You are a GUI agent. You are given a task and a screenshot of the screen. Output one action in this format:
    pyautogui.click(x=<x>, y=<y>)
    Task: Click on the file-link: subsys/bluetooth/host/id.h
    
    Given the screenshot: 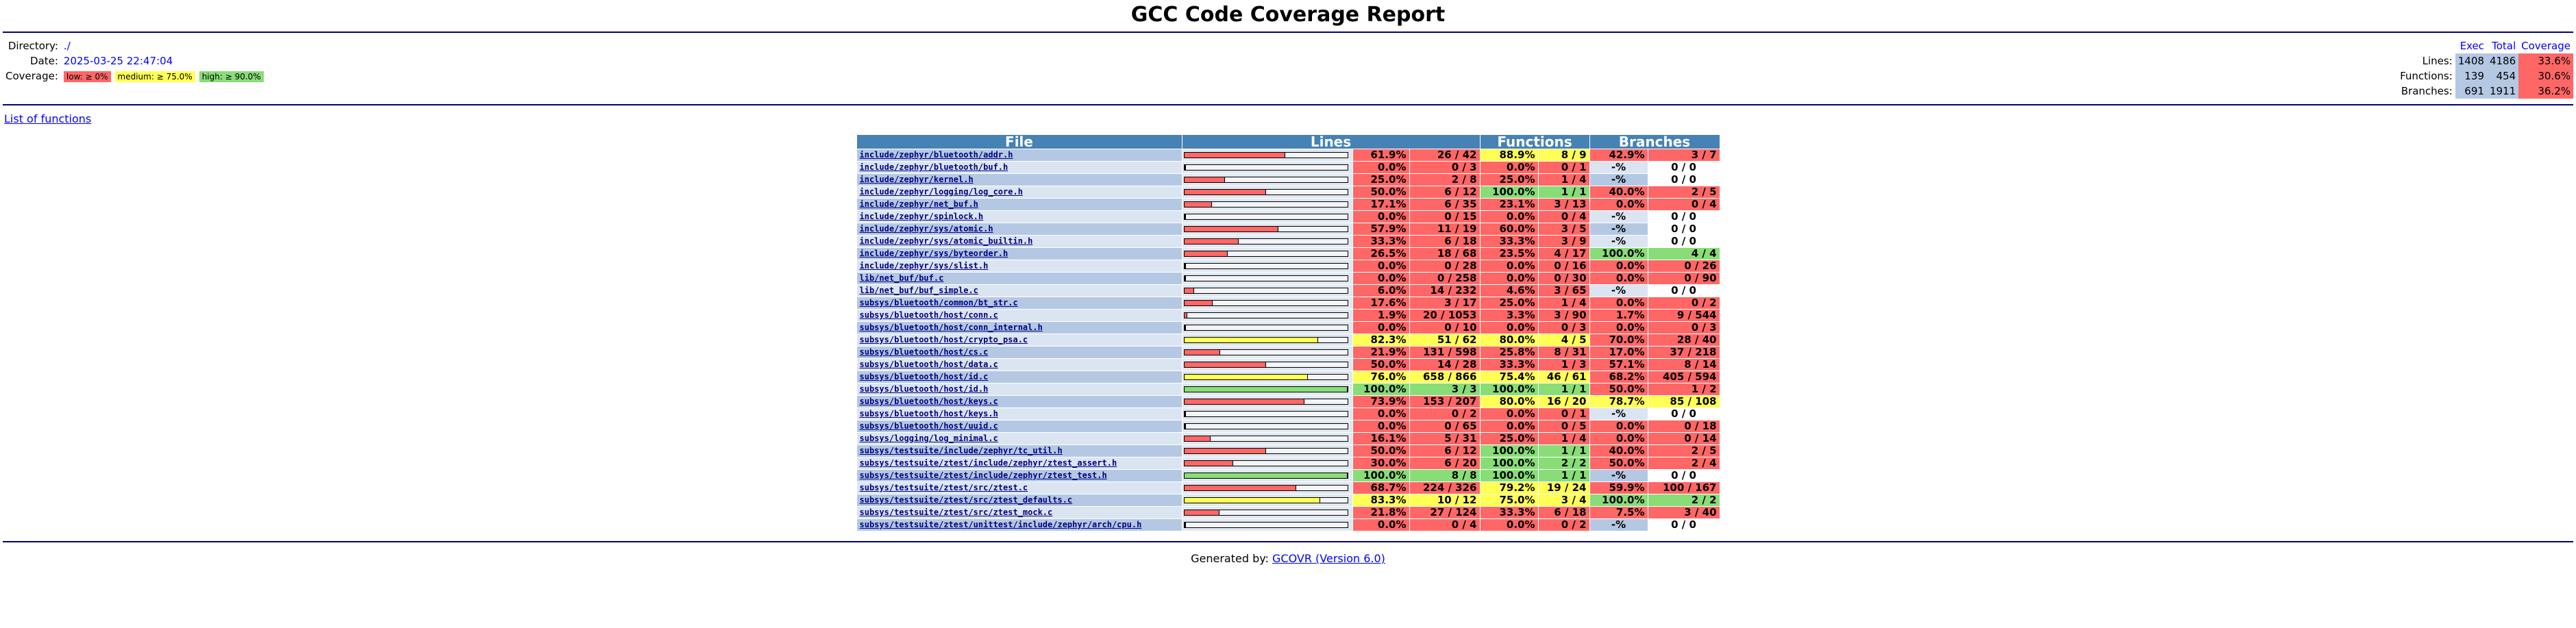 What is the action you would take?
    pyautogui.click(x=924, y=389)
    